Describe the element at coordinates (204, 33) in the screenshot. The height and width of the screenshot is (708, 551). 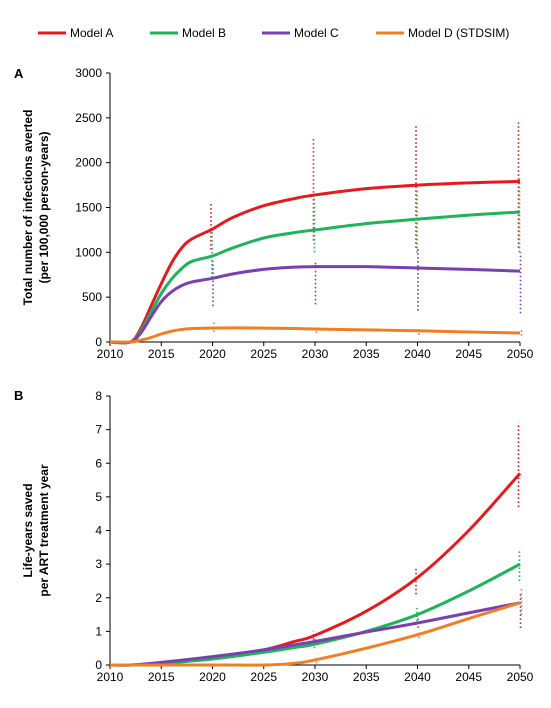
I see `legend-label: Model B` at that location.